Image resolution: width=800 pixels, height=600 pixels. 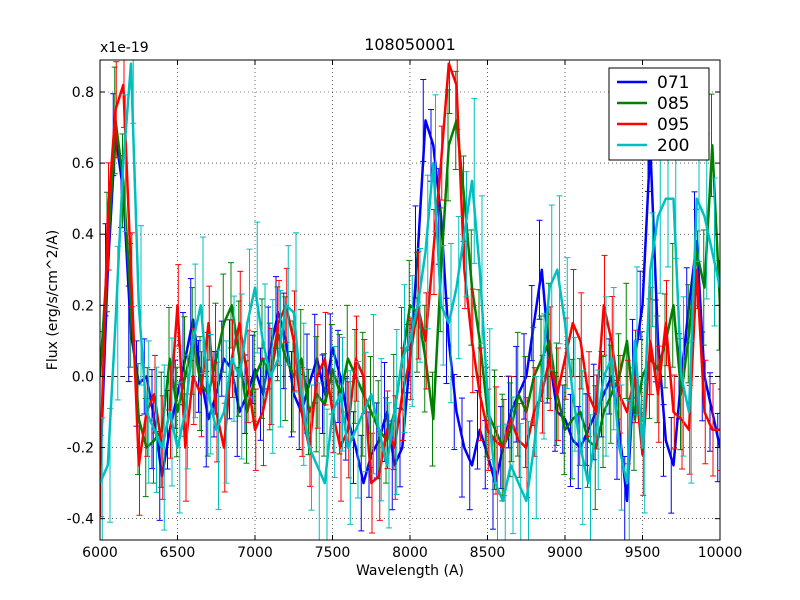 What do you see at coordinates (83, 93) in the screenshot?
I see `y-tick-label: 0.8` at bounding box center [83, 93].